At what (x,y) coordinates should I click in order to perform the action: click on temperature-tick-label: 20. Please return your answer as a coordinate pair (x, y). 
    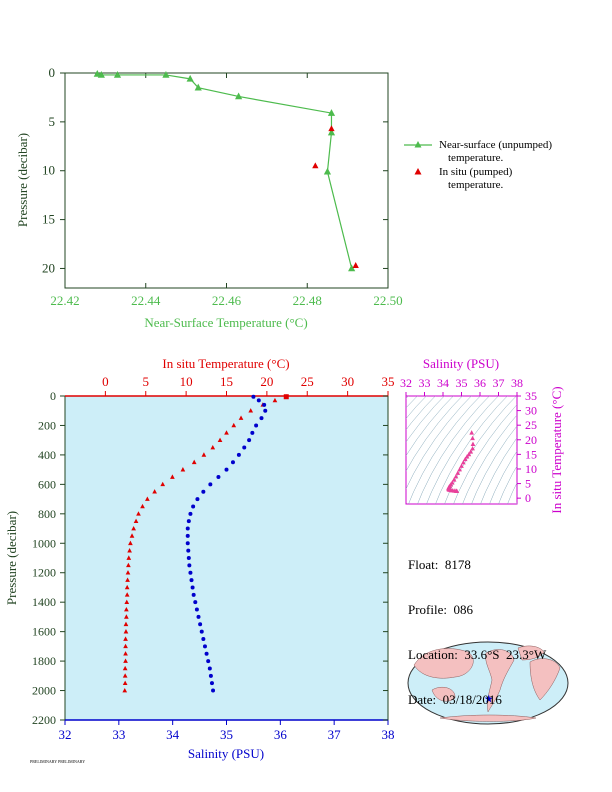
    Looking at the image, I should click on (266, 381).